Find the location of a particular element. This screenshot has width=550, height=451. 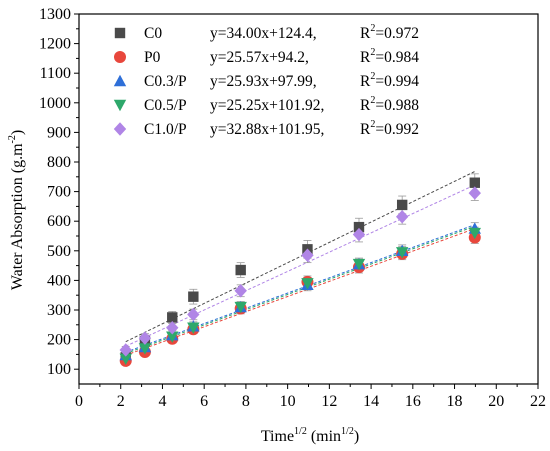

x-tick-label: 8 is located at coordinates (246, 401).